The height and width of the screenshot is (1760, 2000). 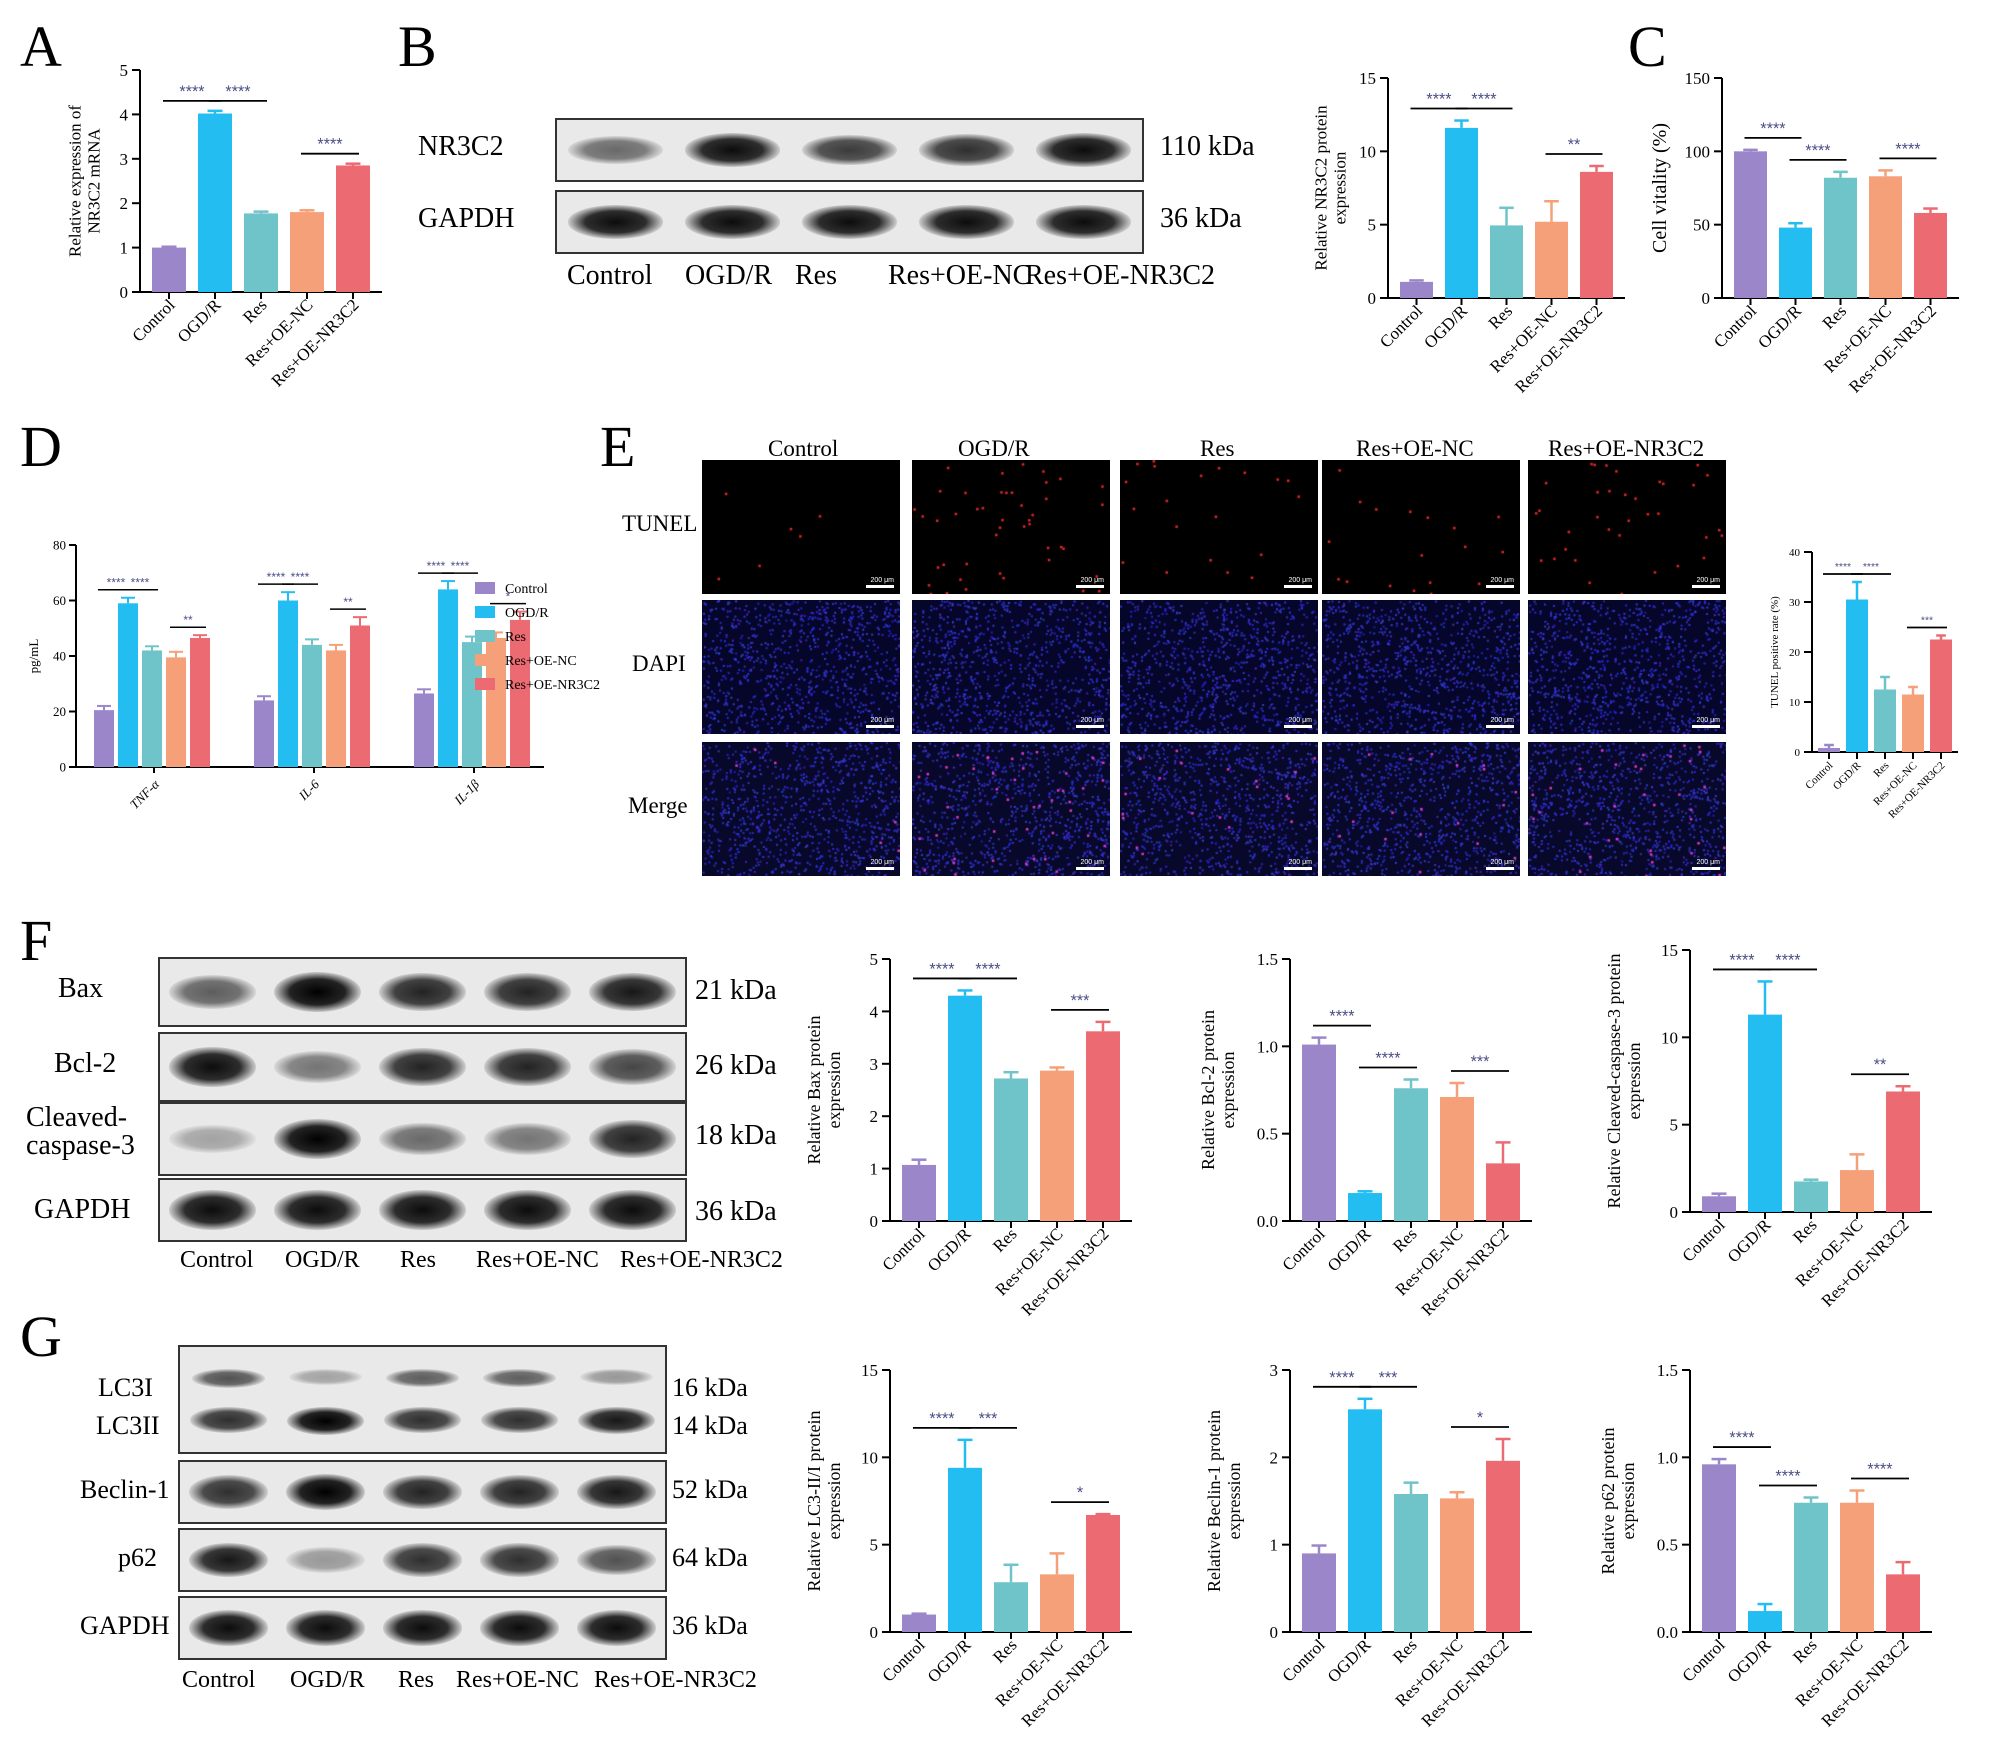 I want to click on row-label: DAPI, so click(x=659, y=663).